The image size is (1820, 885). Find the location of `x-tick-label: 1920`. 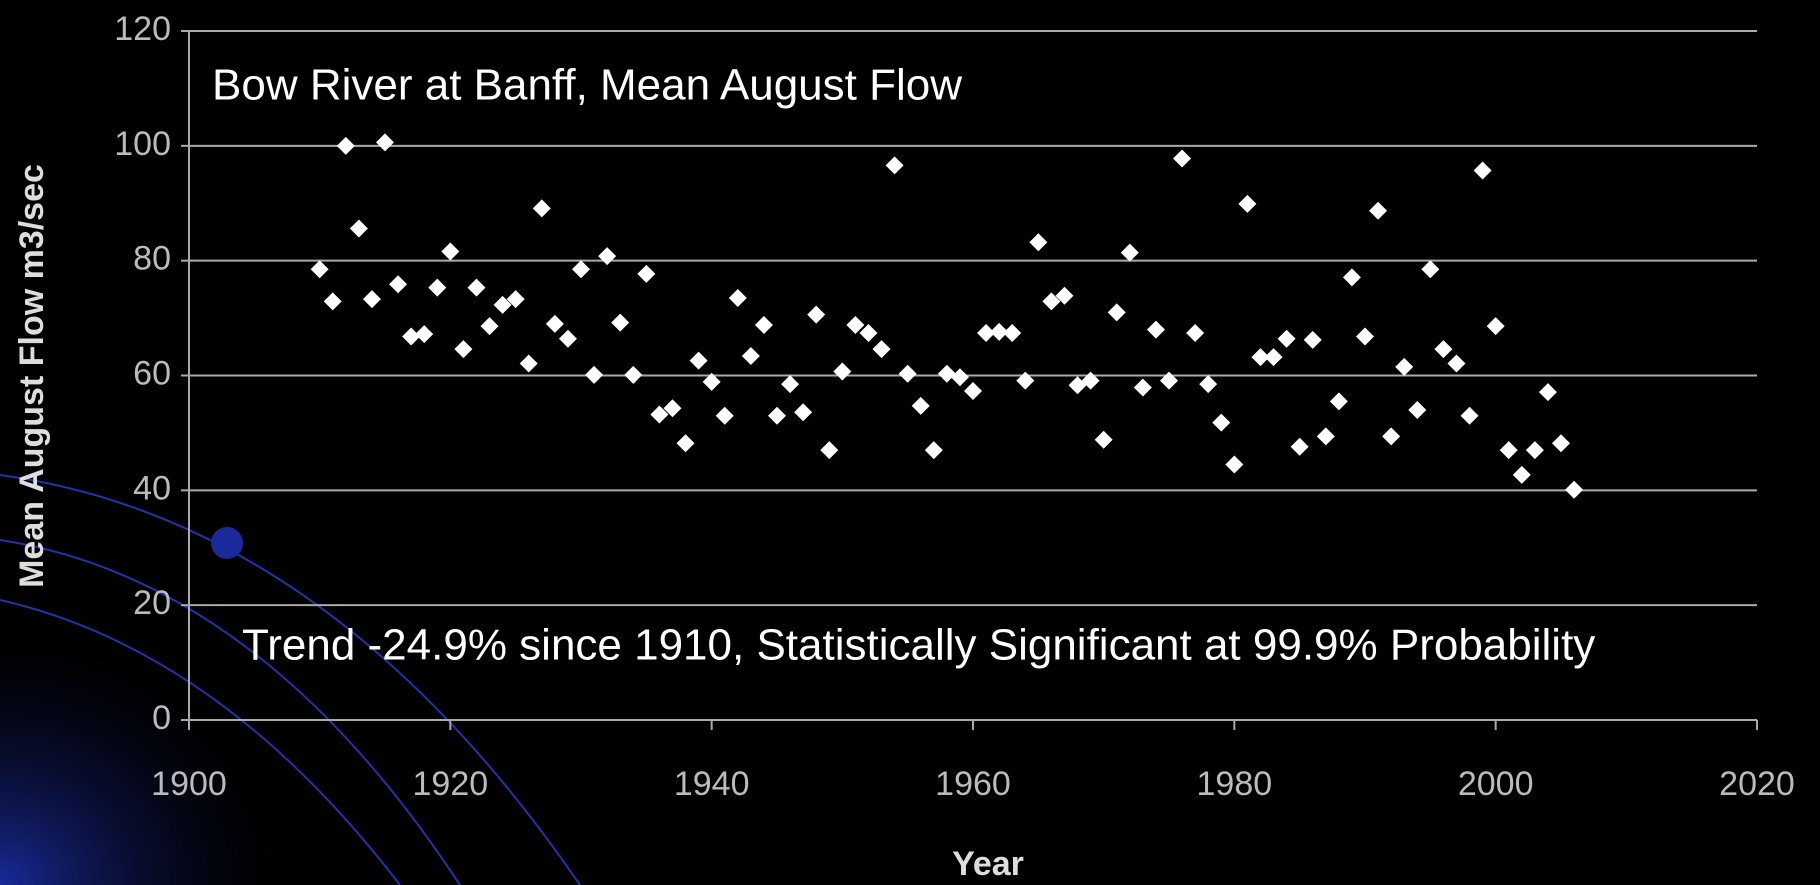

x-tick-label: 1920 is located at coordinates (451, 784).